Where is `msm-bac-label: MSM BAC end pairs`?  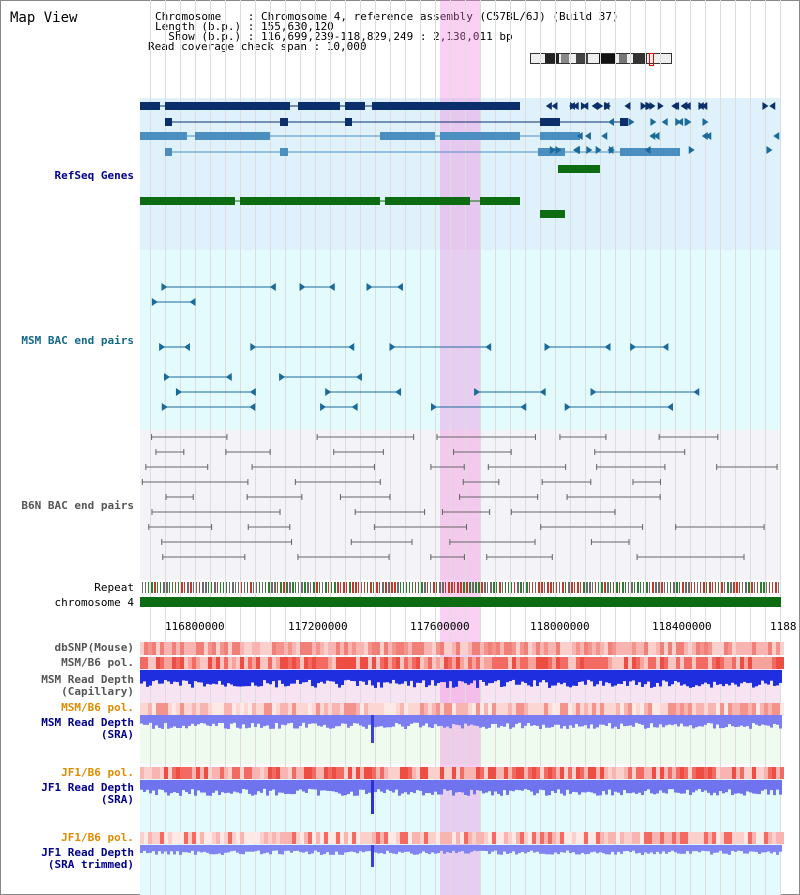 msm-bac-label: MSM BAC end pairs is located at coordinates (77, 340).